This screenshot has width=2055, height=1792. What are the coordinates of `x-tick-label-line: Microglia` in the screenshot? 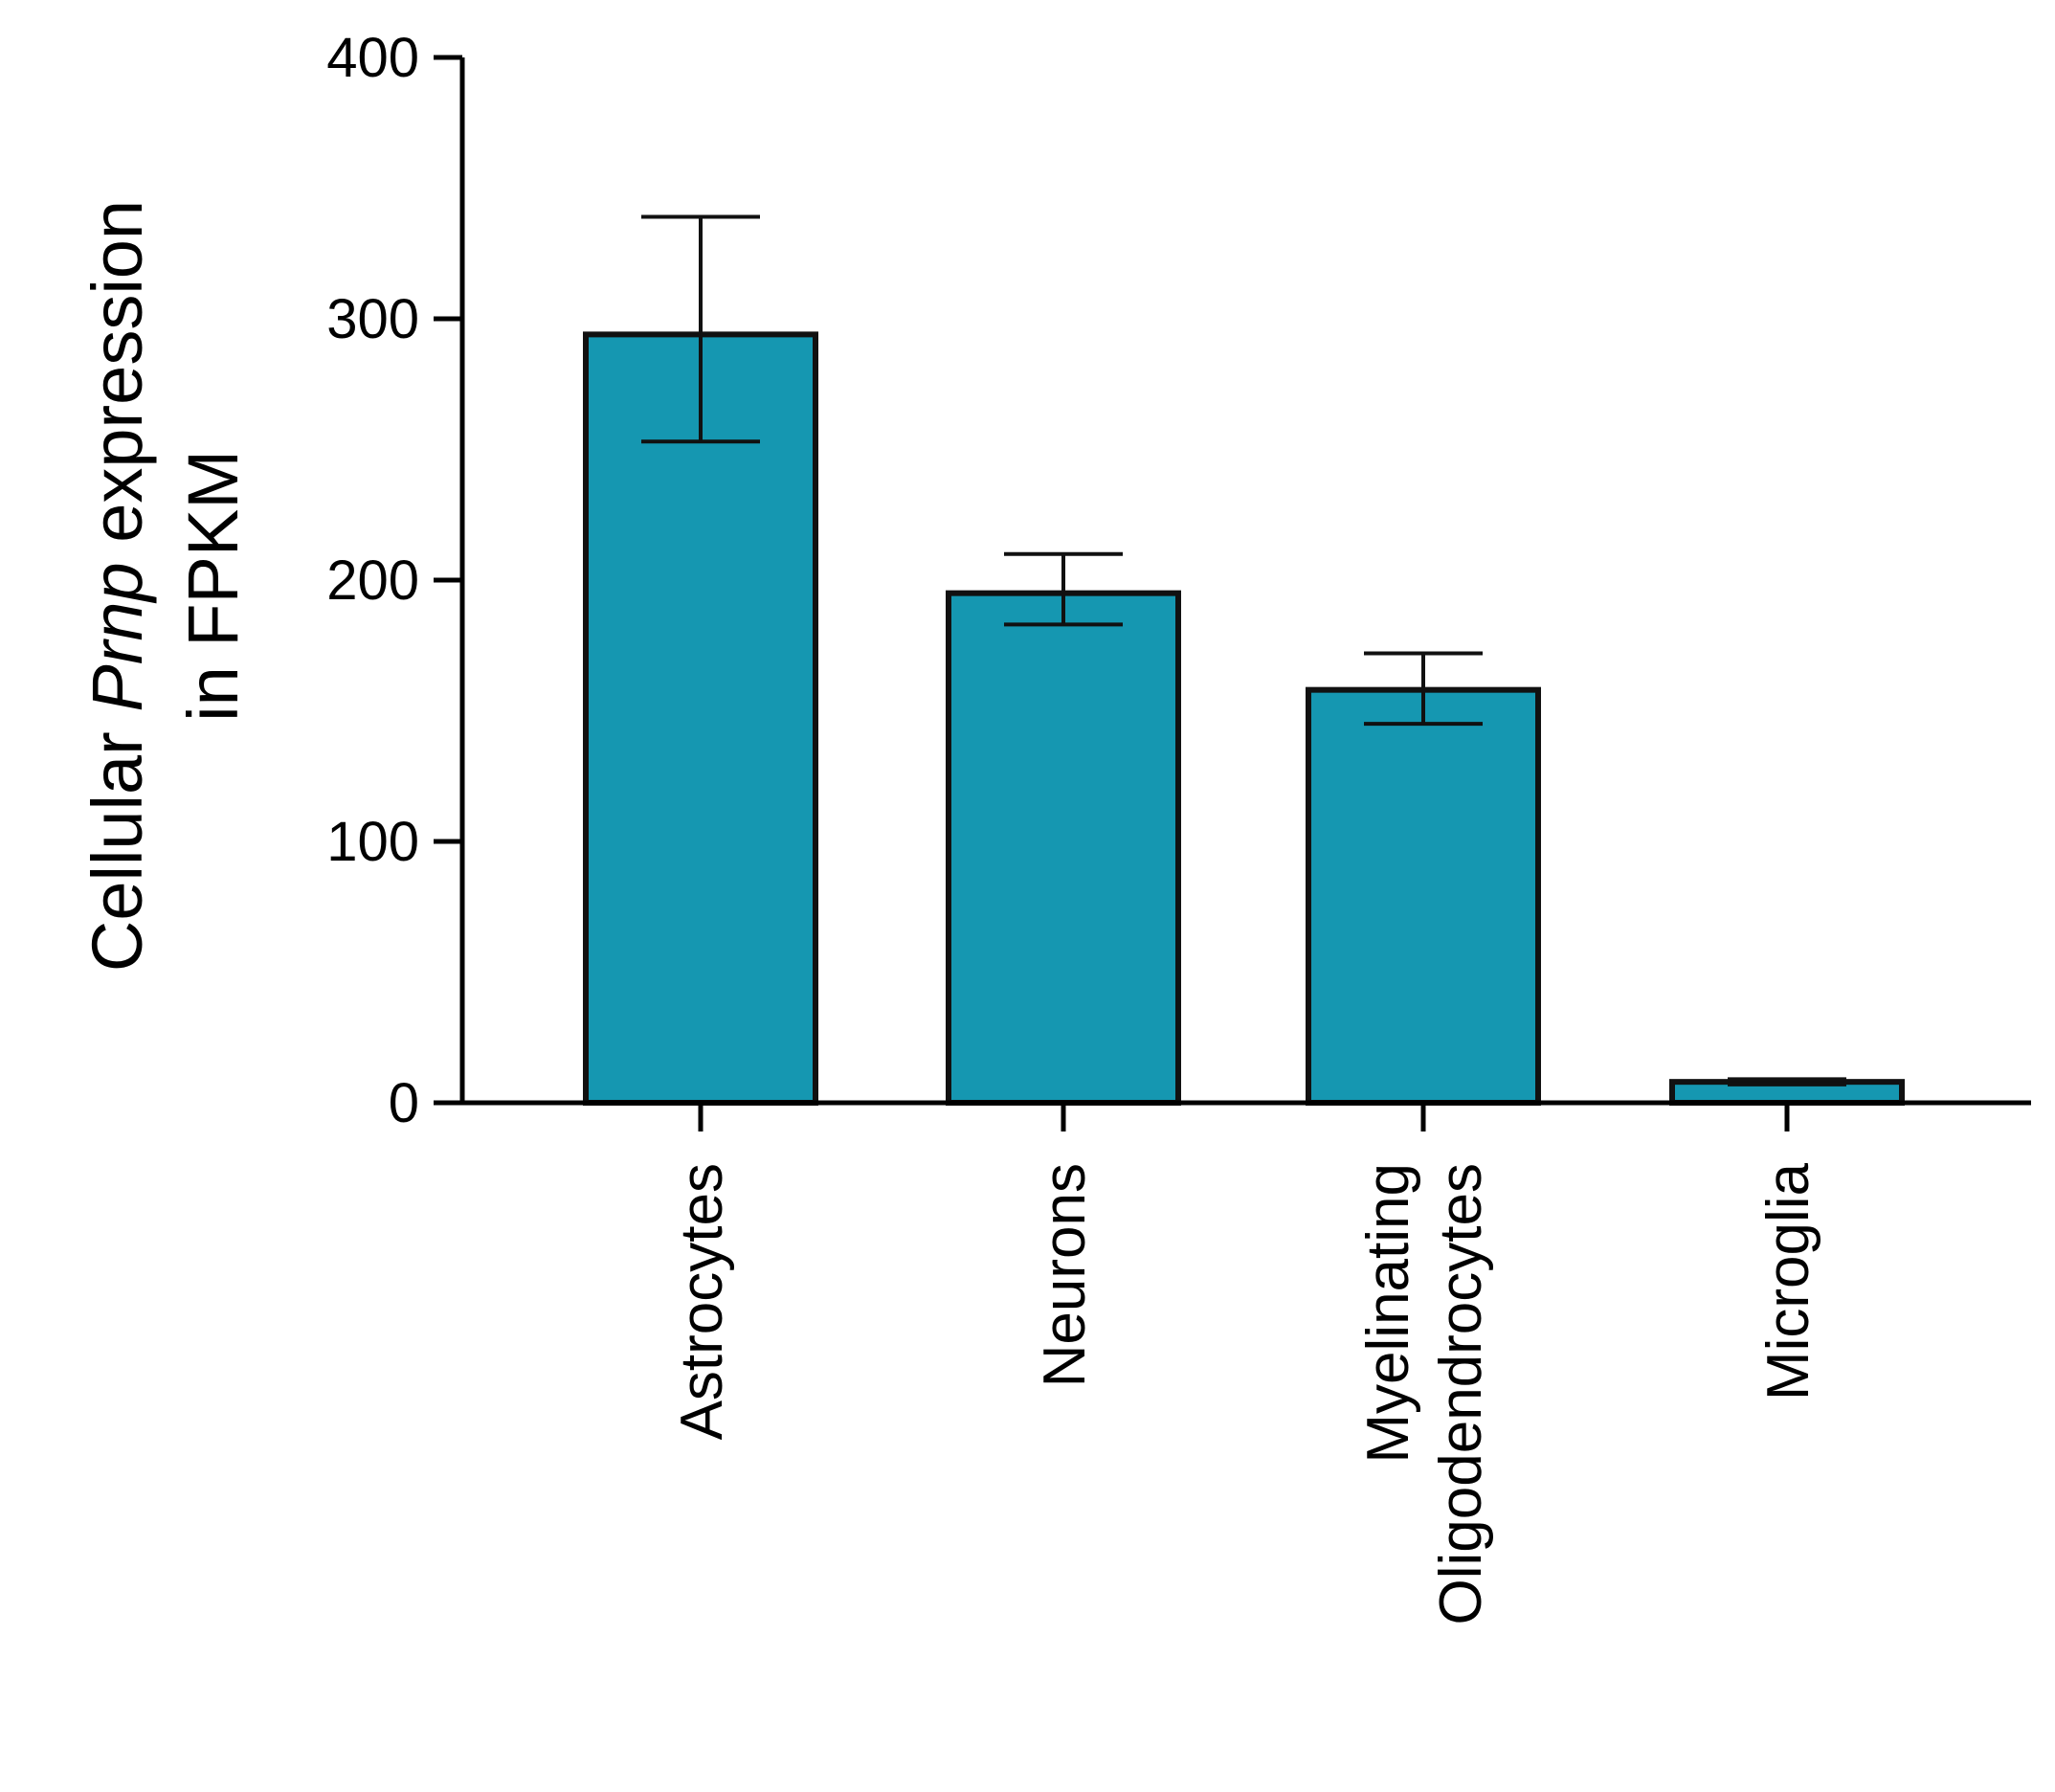 It's located at (1788, 1281).